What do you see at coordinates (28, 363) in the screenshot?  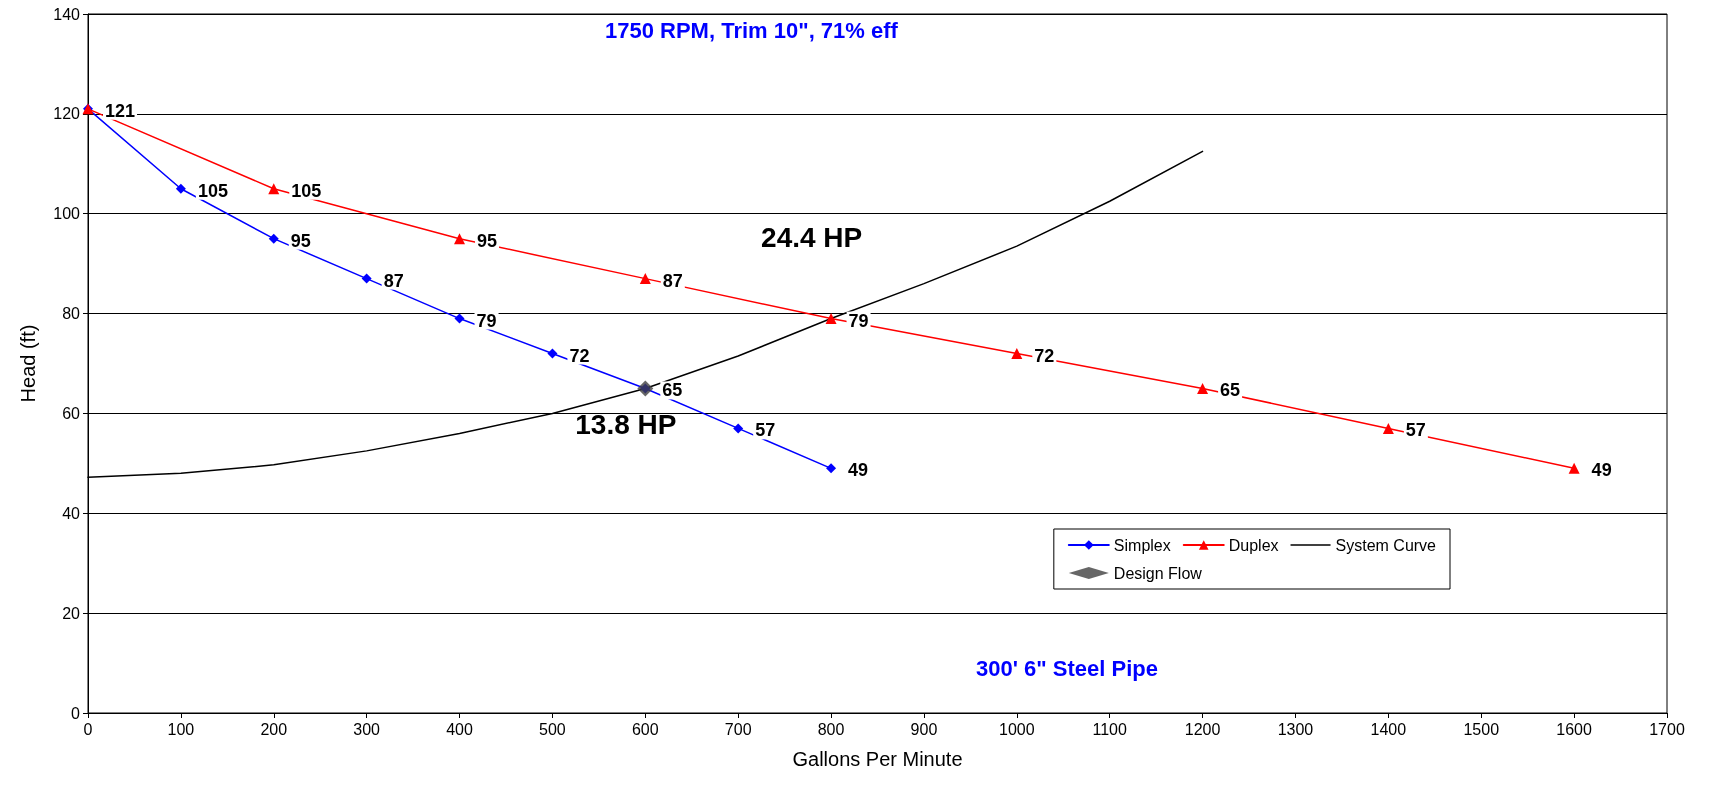 I see `y-axis-title: Head (ft)` at bounding box center [28, 363].